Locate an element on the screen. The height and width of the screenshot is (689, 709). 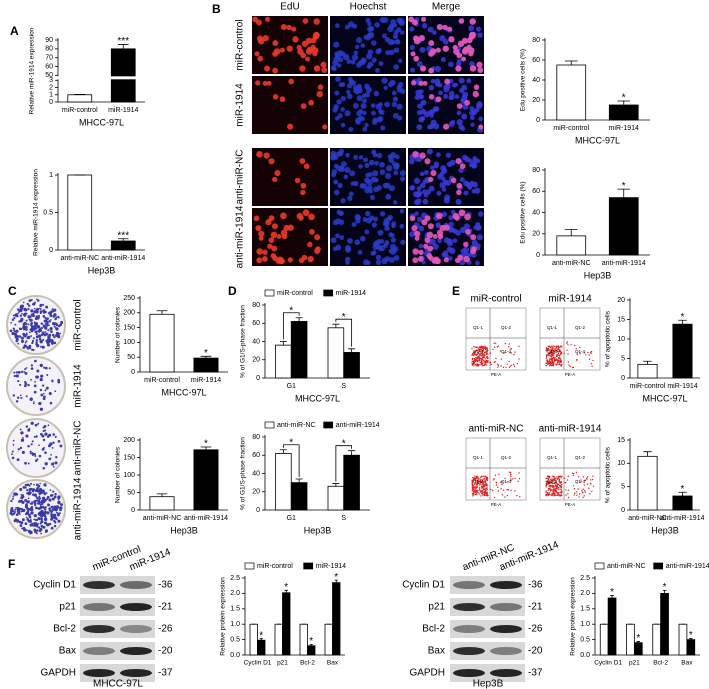
cell-line: Hep3B is located at coordinates (488, 684).